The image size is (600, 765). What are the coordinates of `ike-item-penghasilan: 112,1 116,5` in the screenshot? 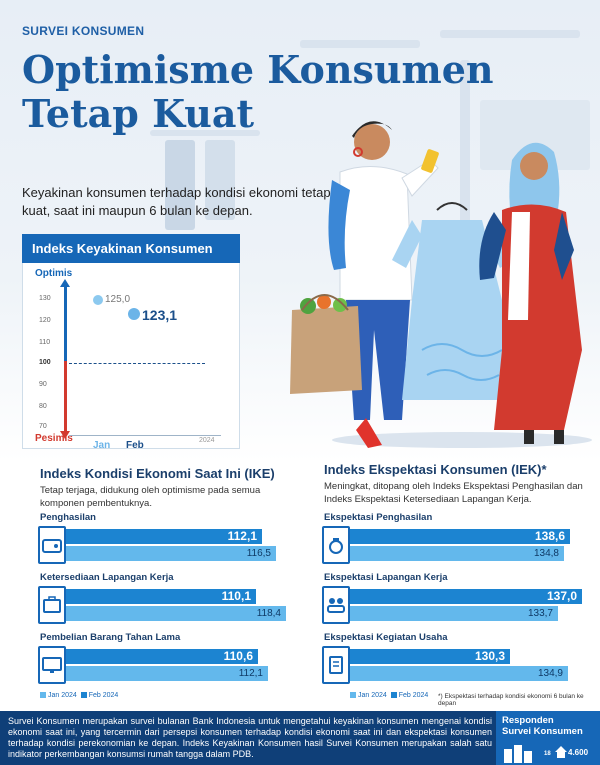 It's located at (169, 545).